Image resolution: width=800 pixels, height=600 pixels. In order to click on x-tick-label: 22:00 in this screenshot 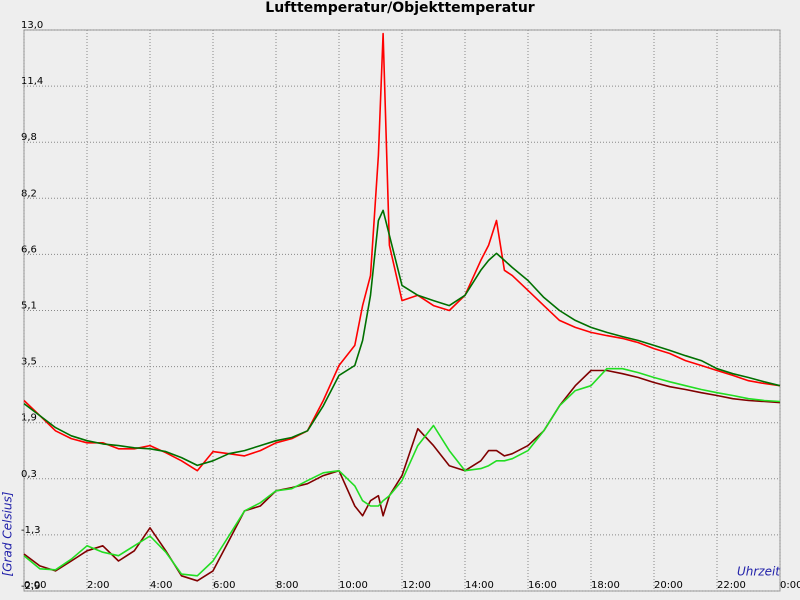, I will do `click(731, 585)`.